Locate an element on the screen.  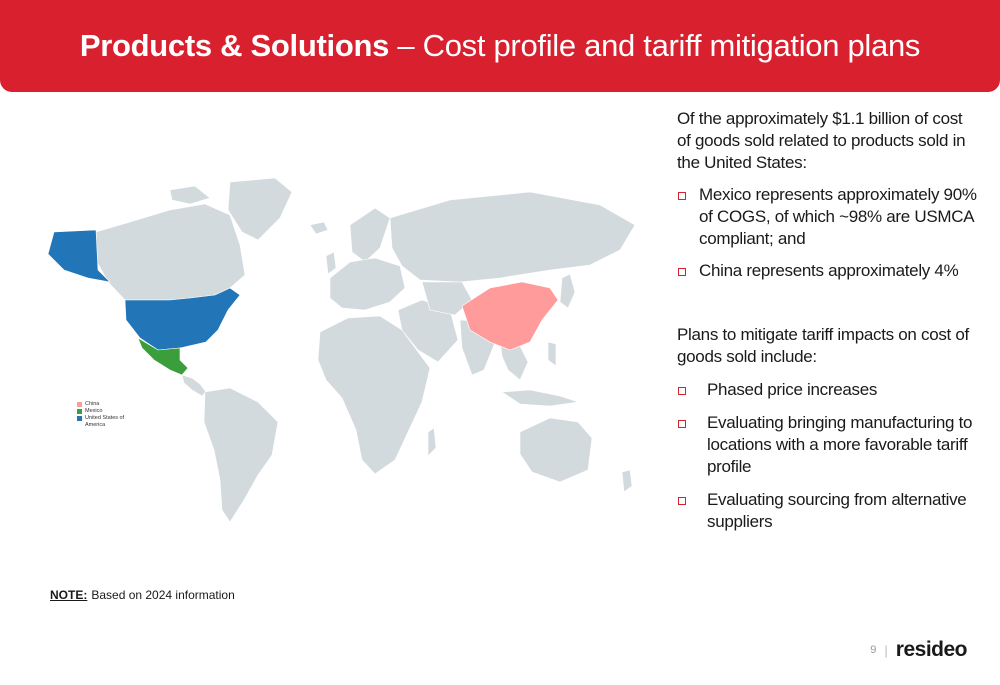
map-uk is located at coordinates (331, 263).